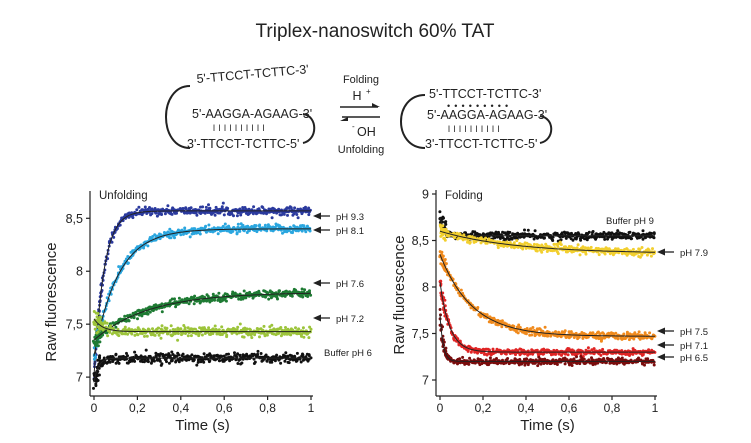  What do you see at coordinates (526, 408) in the screenshot?
I see `x-tick-label: 0,4` at bounding box center [526, 408].